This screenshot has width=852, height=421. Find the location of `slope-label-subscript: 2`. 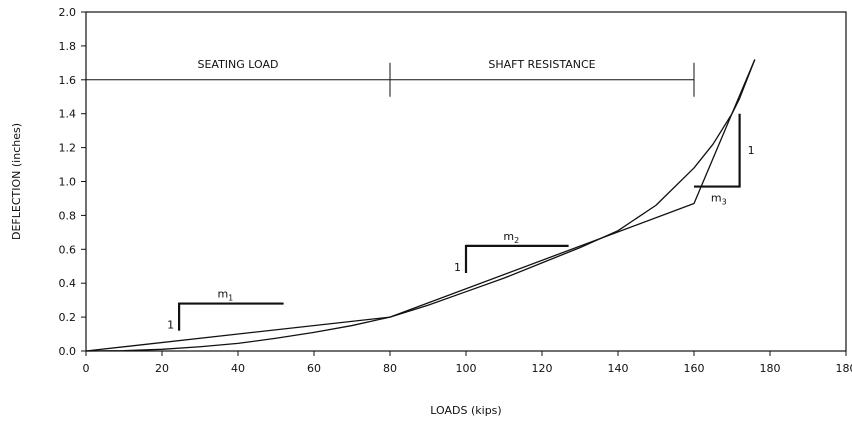

slope-label-subscript: 2 is located at coordinates (516, 240).